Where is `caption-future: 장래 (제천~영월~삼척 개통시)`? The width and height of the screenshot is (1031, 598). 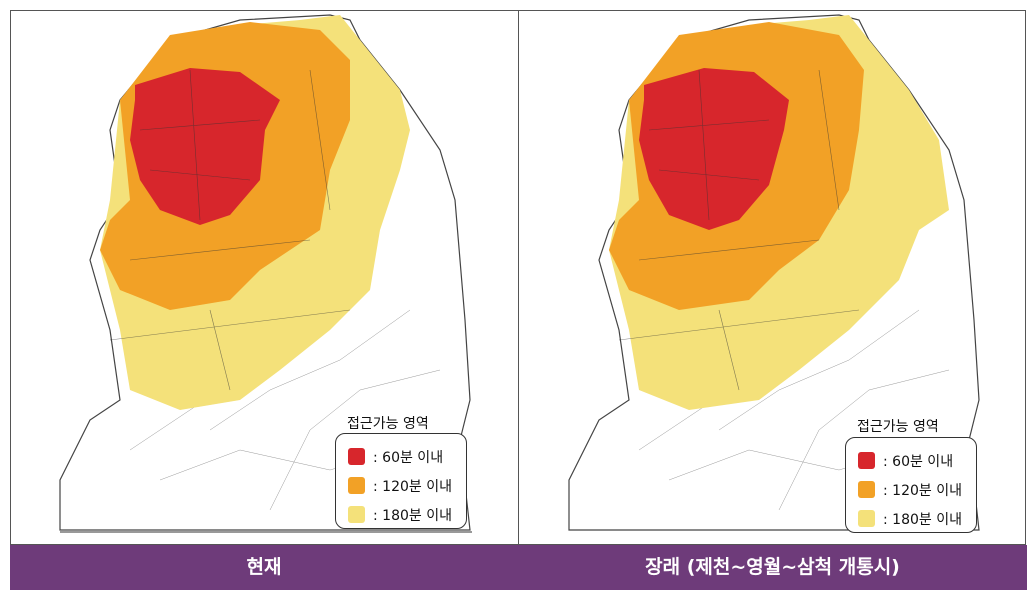
caption-future: 장래 (제천~영월~삼척 개통시) is located at coordinates (772, 567).